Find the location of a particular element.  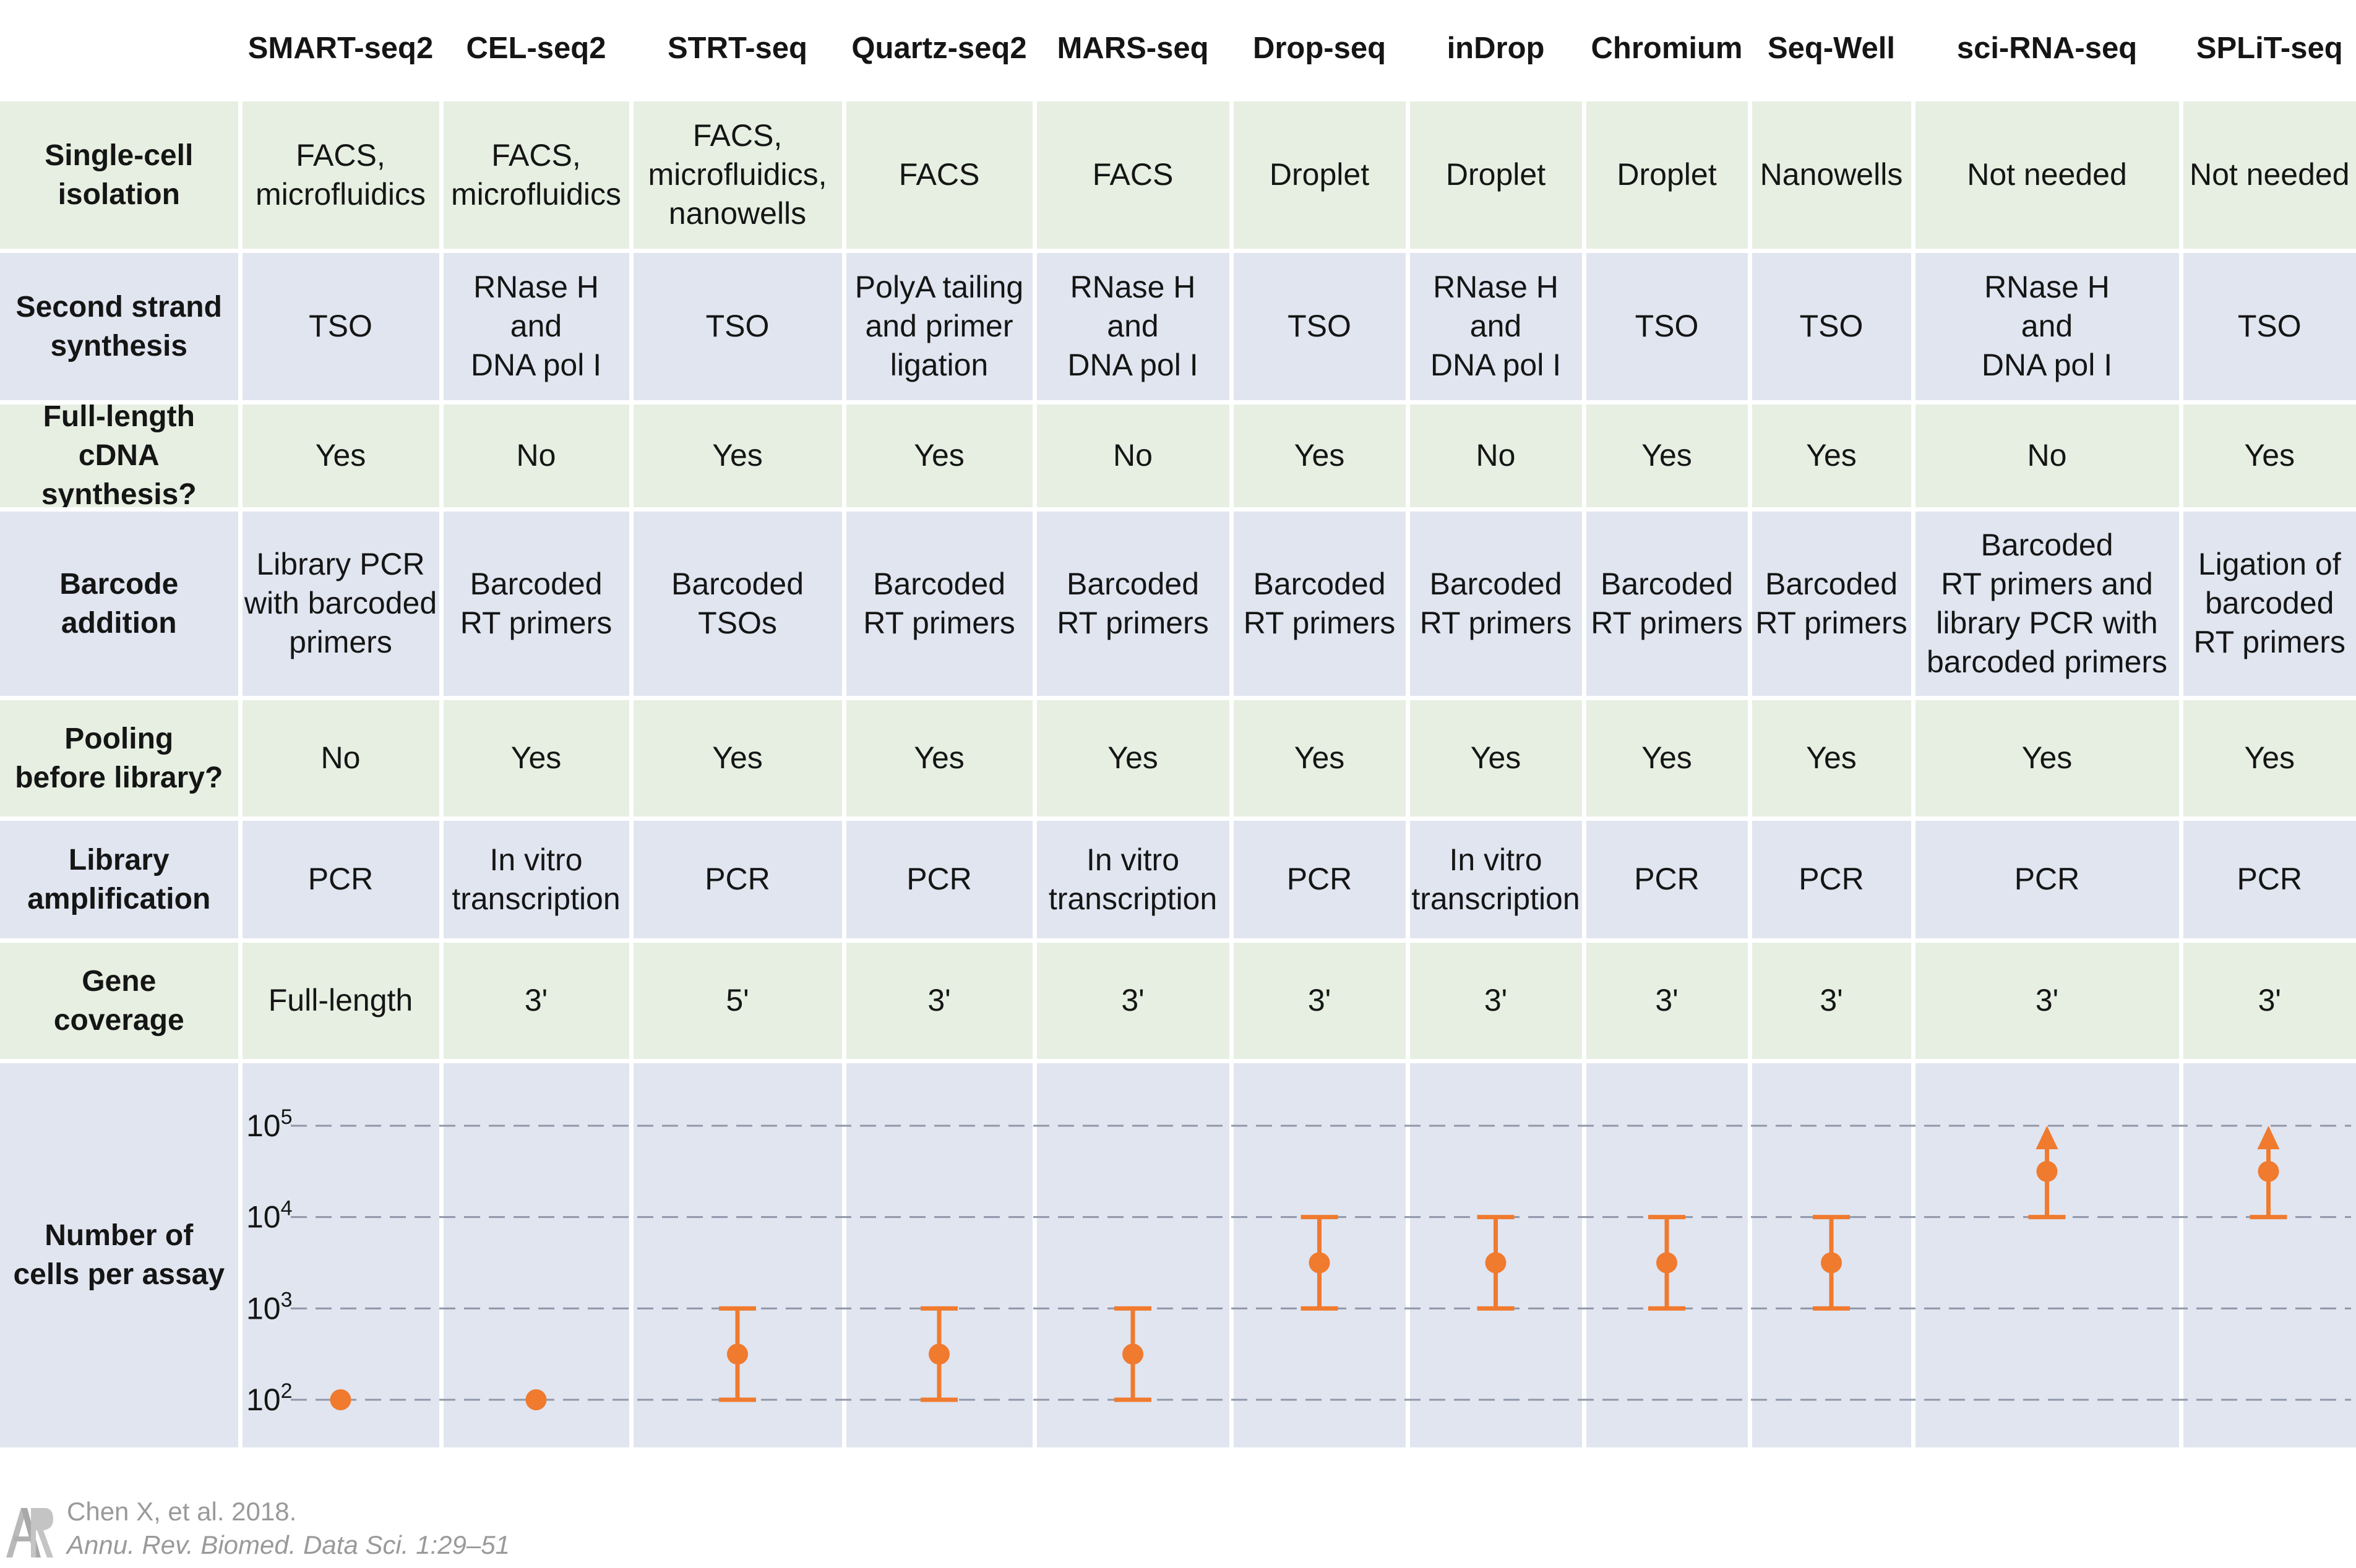

data-point-seq-well is located at coordinates (1831, 1263).